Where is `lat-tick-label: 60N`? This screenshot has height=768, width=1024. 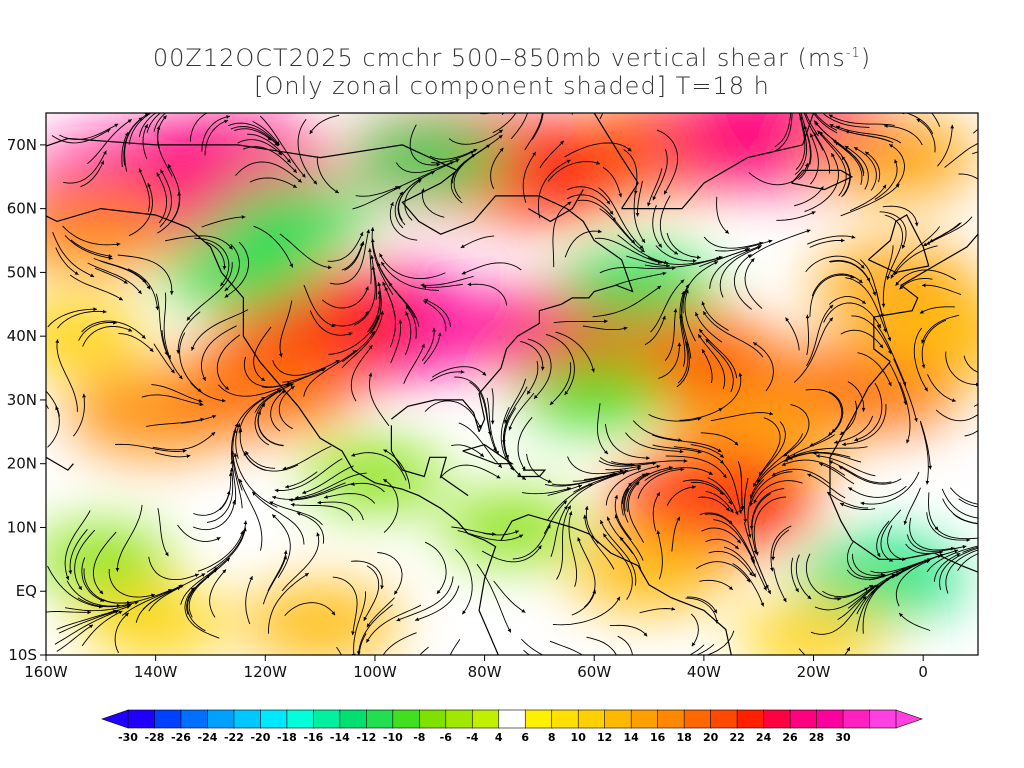 lat-tick-label: 60N is located at coordinates (22, 209).